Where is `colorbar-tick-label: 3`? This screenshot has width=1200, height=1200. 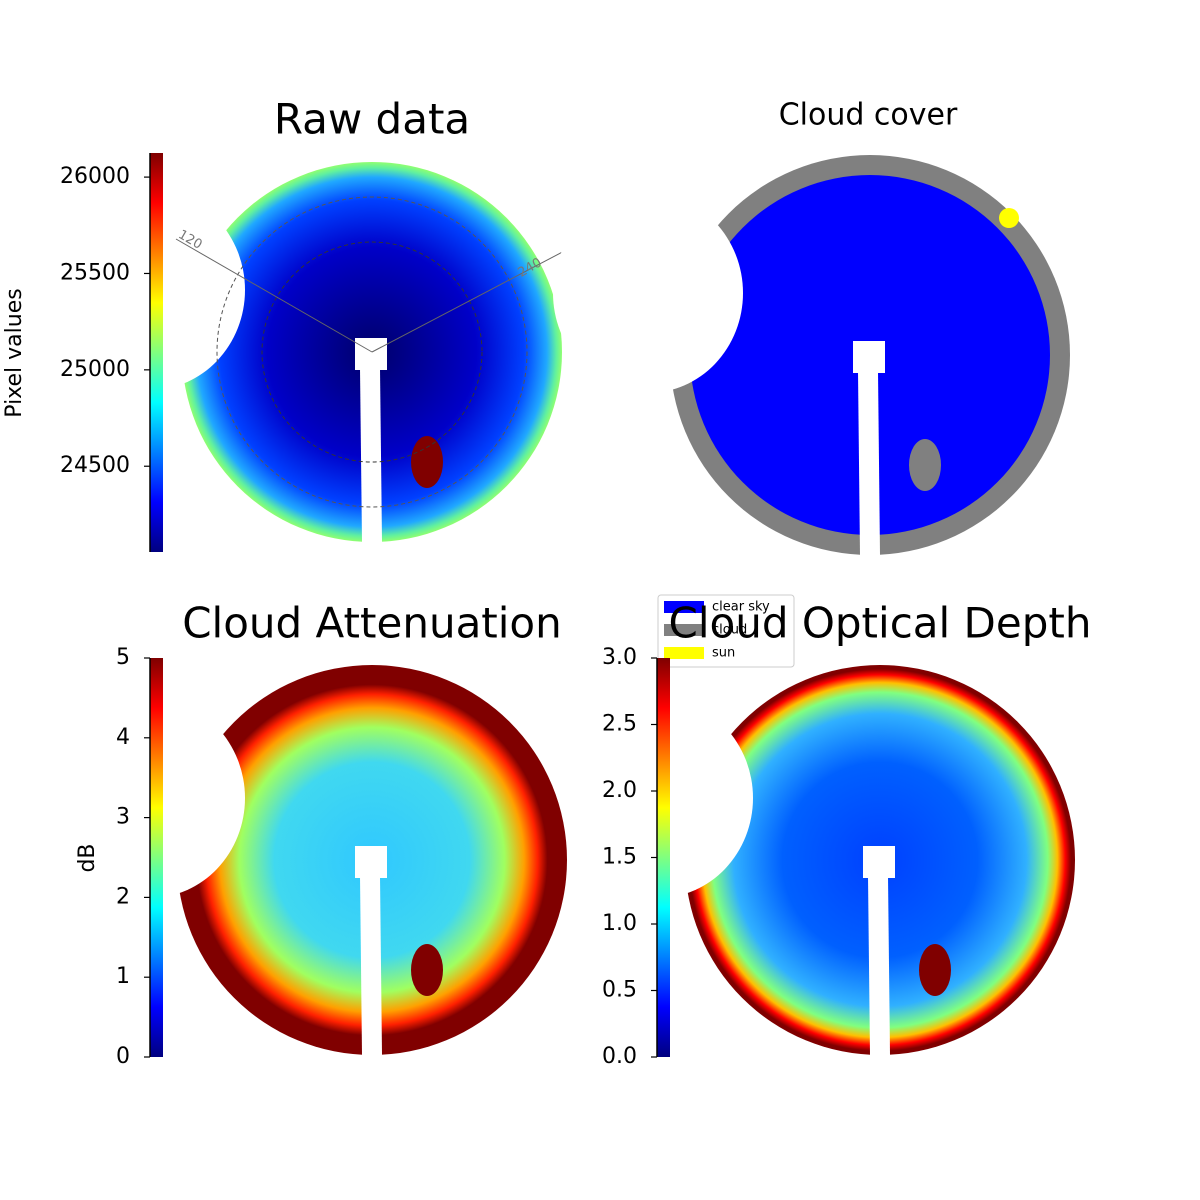 colorbar-tick-label: 3 is located at coordinates (123, 817).